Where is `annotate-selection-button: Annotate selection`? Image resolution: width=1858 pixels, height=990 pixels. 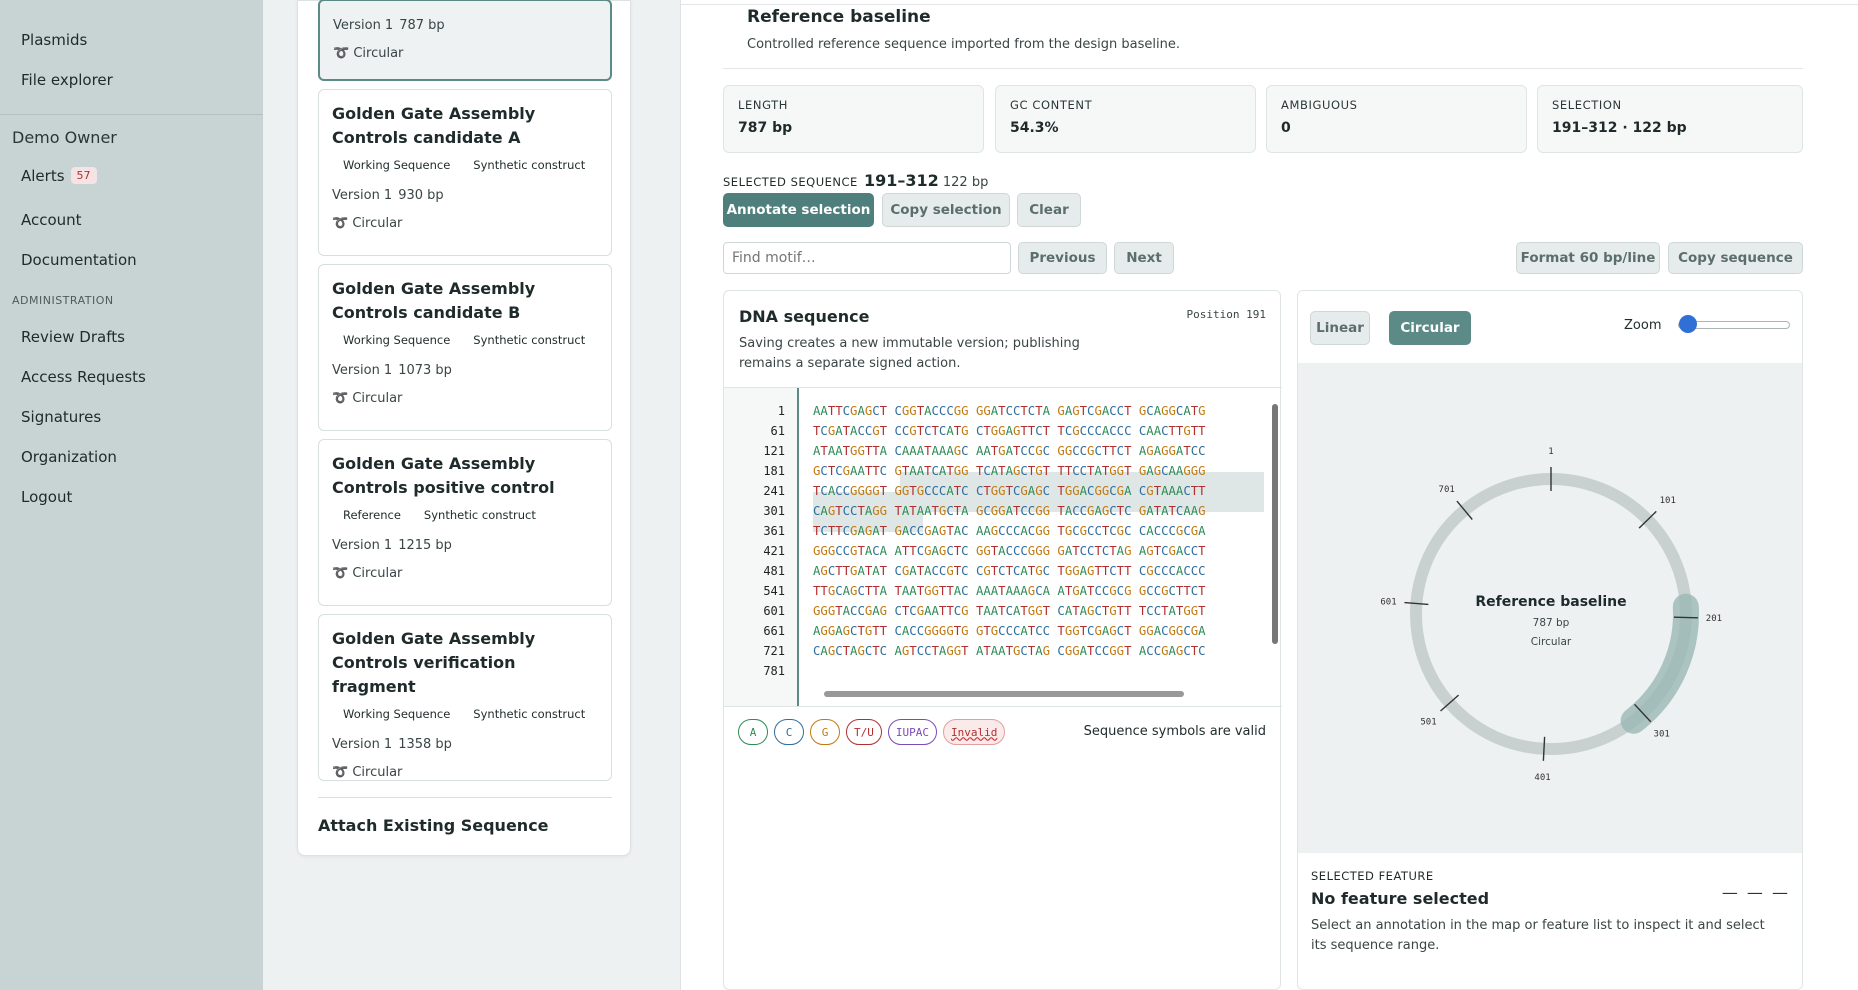 annotate-selection-button: Annotate selection is located at coordinates (798, 210).